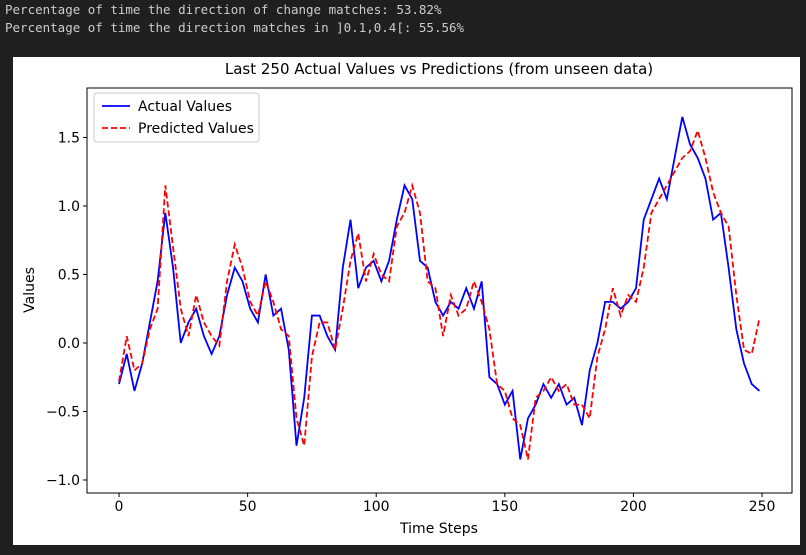  What do you see at coordinates (63, 481) in the screenshot?
I see `y-tick-label: −1.0` at bounding box center [63, 481].